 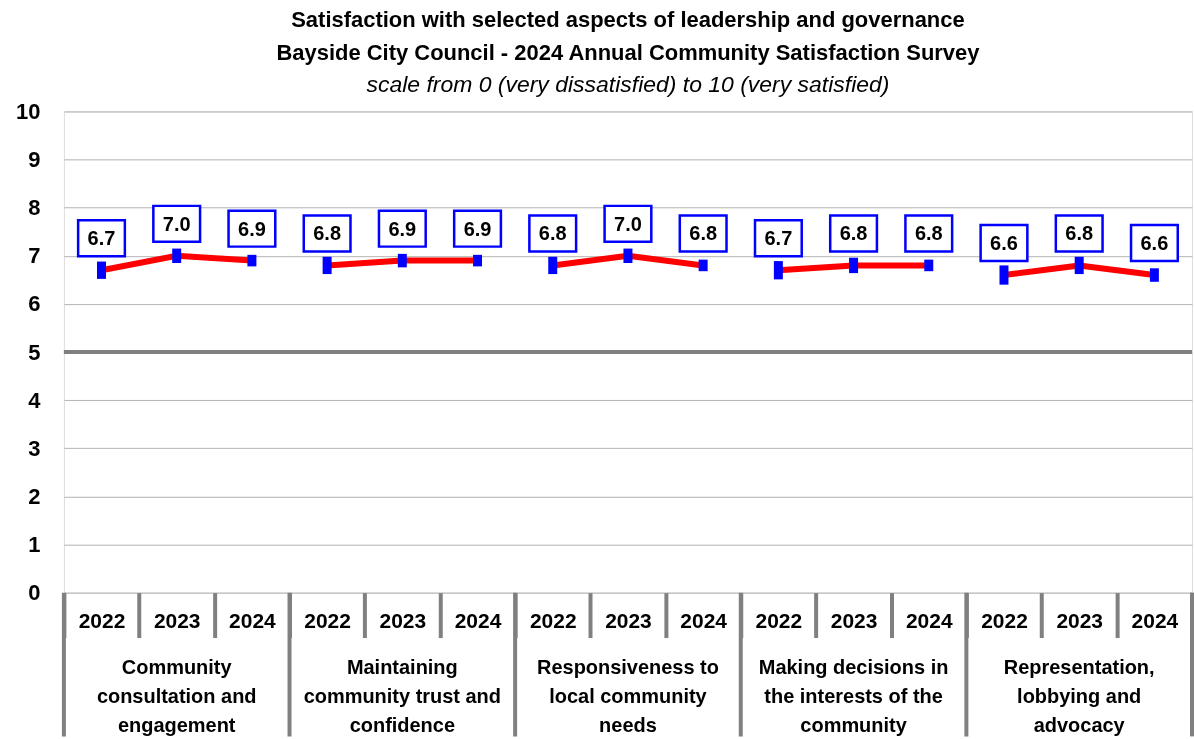 What do you see at coordinates (402, 696) in the screenshot?
I see `text: Maintaining community trust and confidence` at bounding box center [402, 696].